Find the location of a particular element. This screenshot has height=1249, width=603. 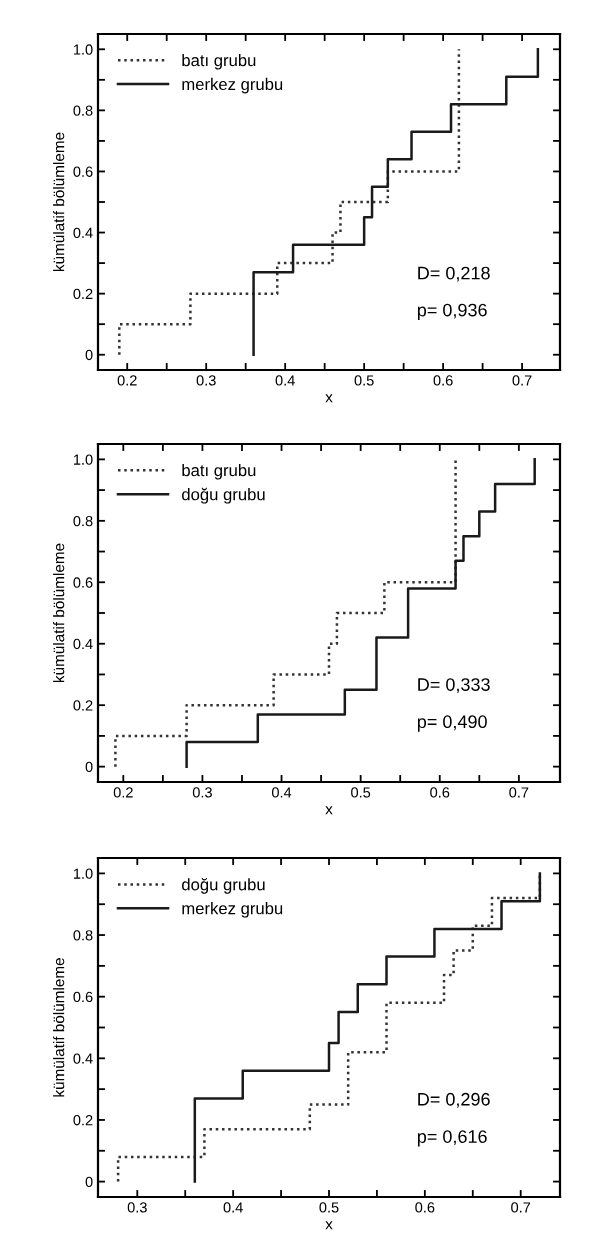

annotation: D= 0,218 is located at coordinates (454, 274).